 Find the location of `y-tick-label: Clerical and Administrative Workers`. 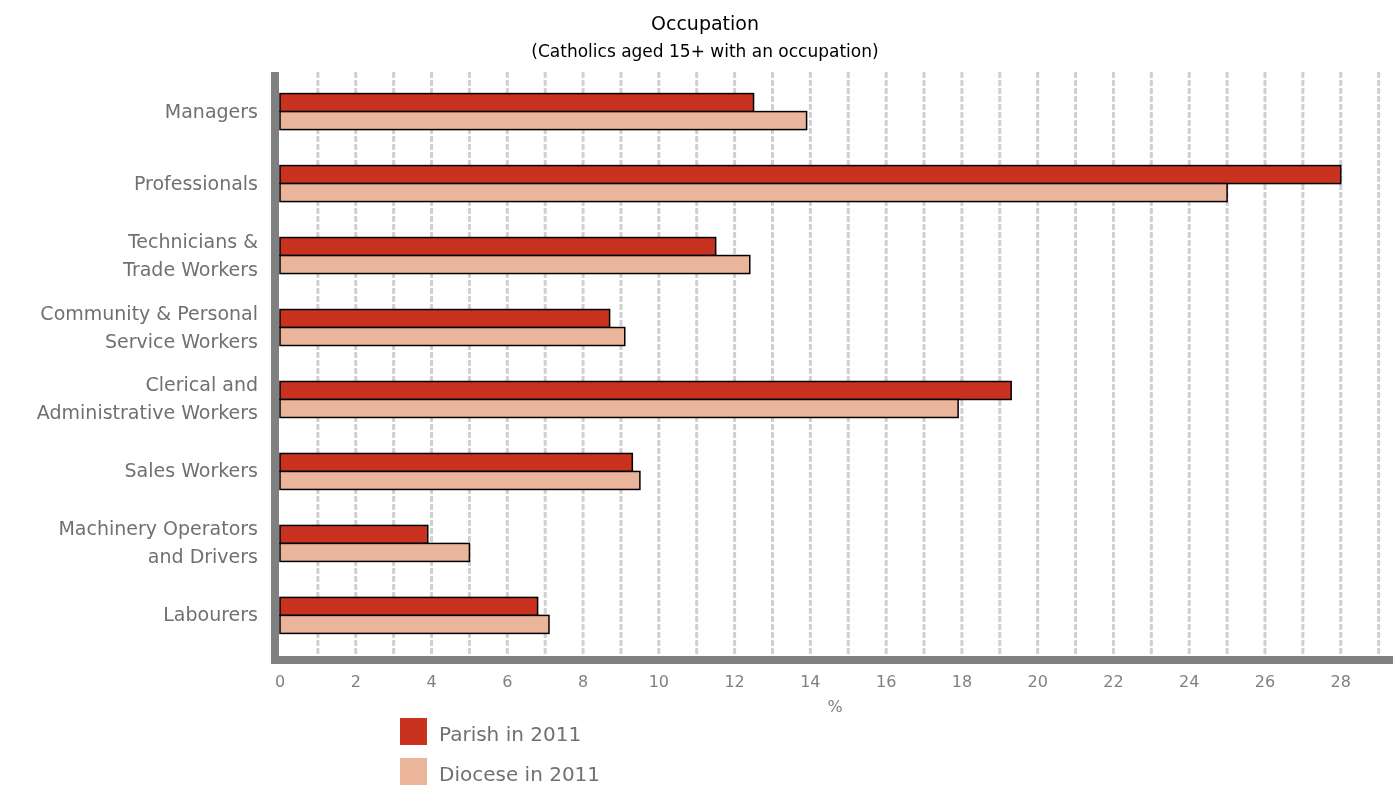

y-tick-label: Clerical and Administrative Workers is located at coordinates (147, 398).